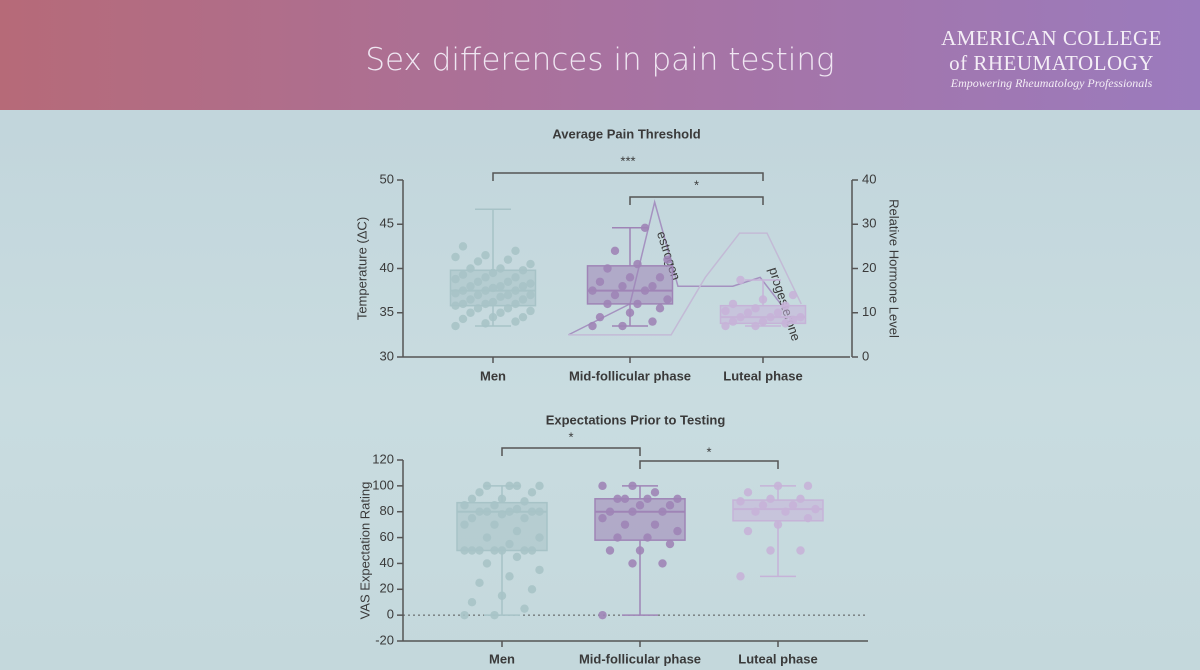 The image size is (1200, 670). What do you see at coordinates (361, 268) in the screenshot?
I see `y-axis-label: Temperature (ΔC)` at bounding box center [361, 268].